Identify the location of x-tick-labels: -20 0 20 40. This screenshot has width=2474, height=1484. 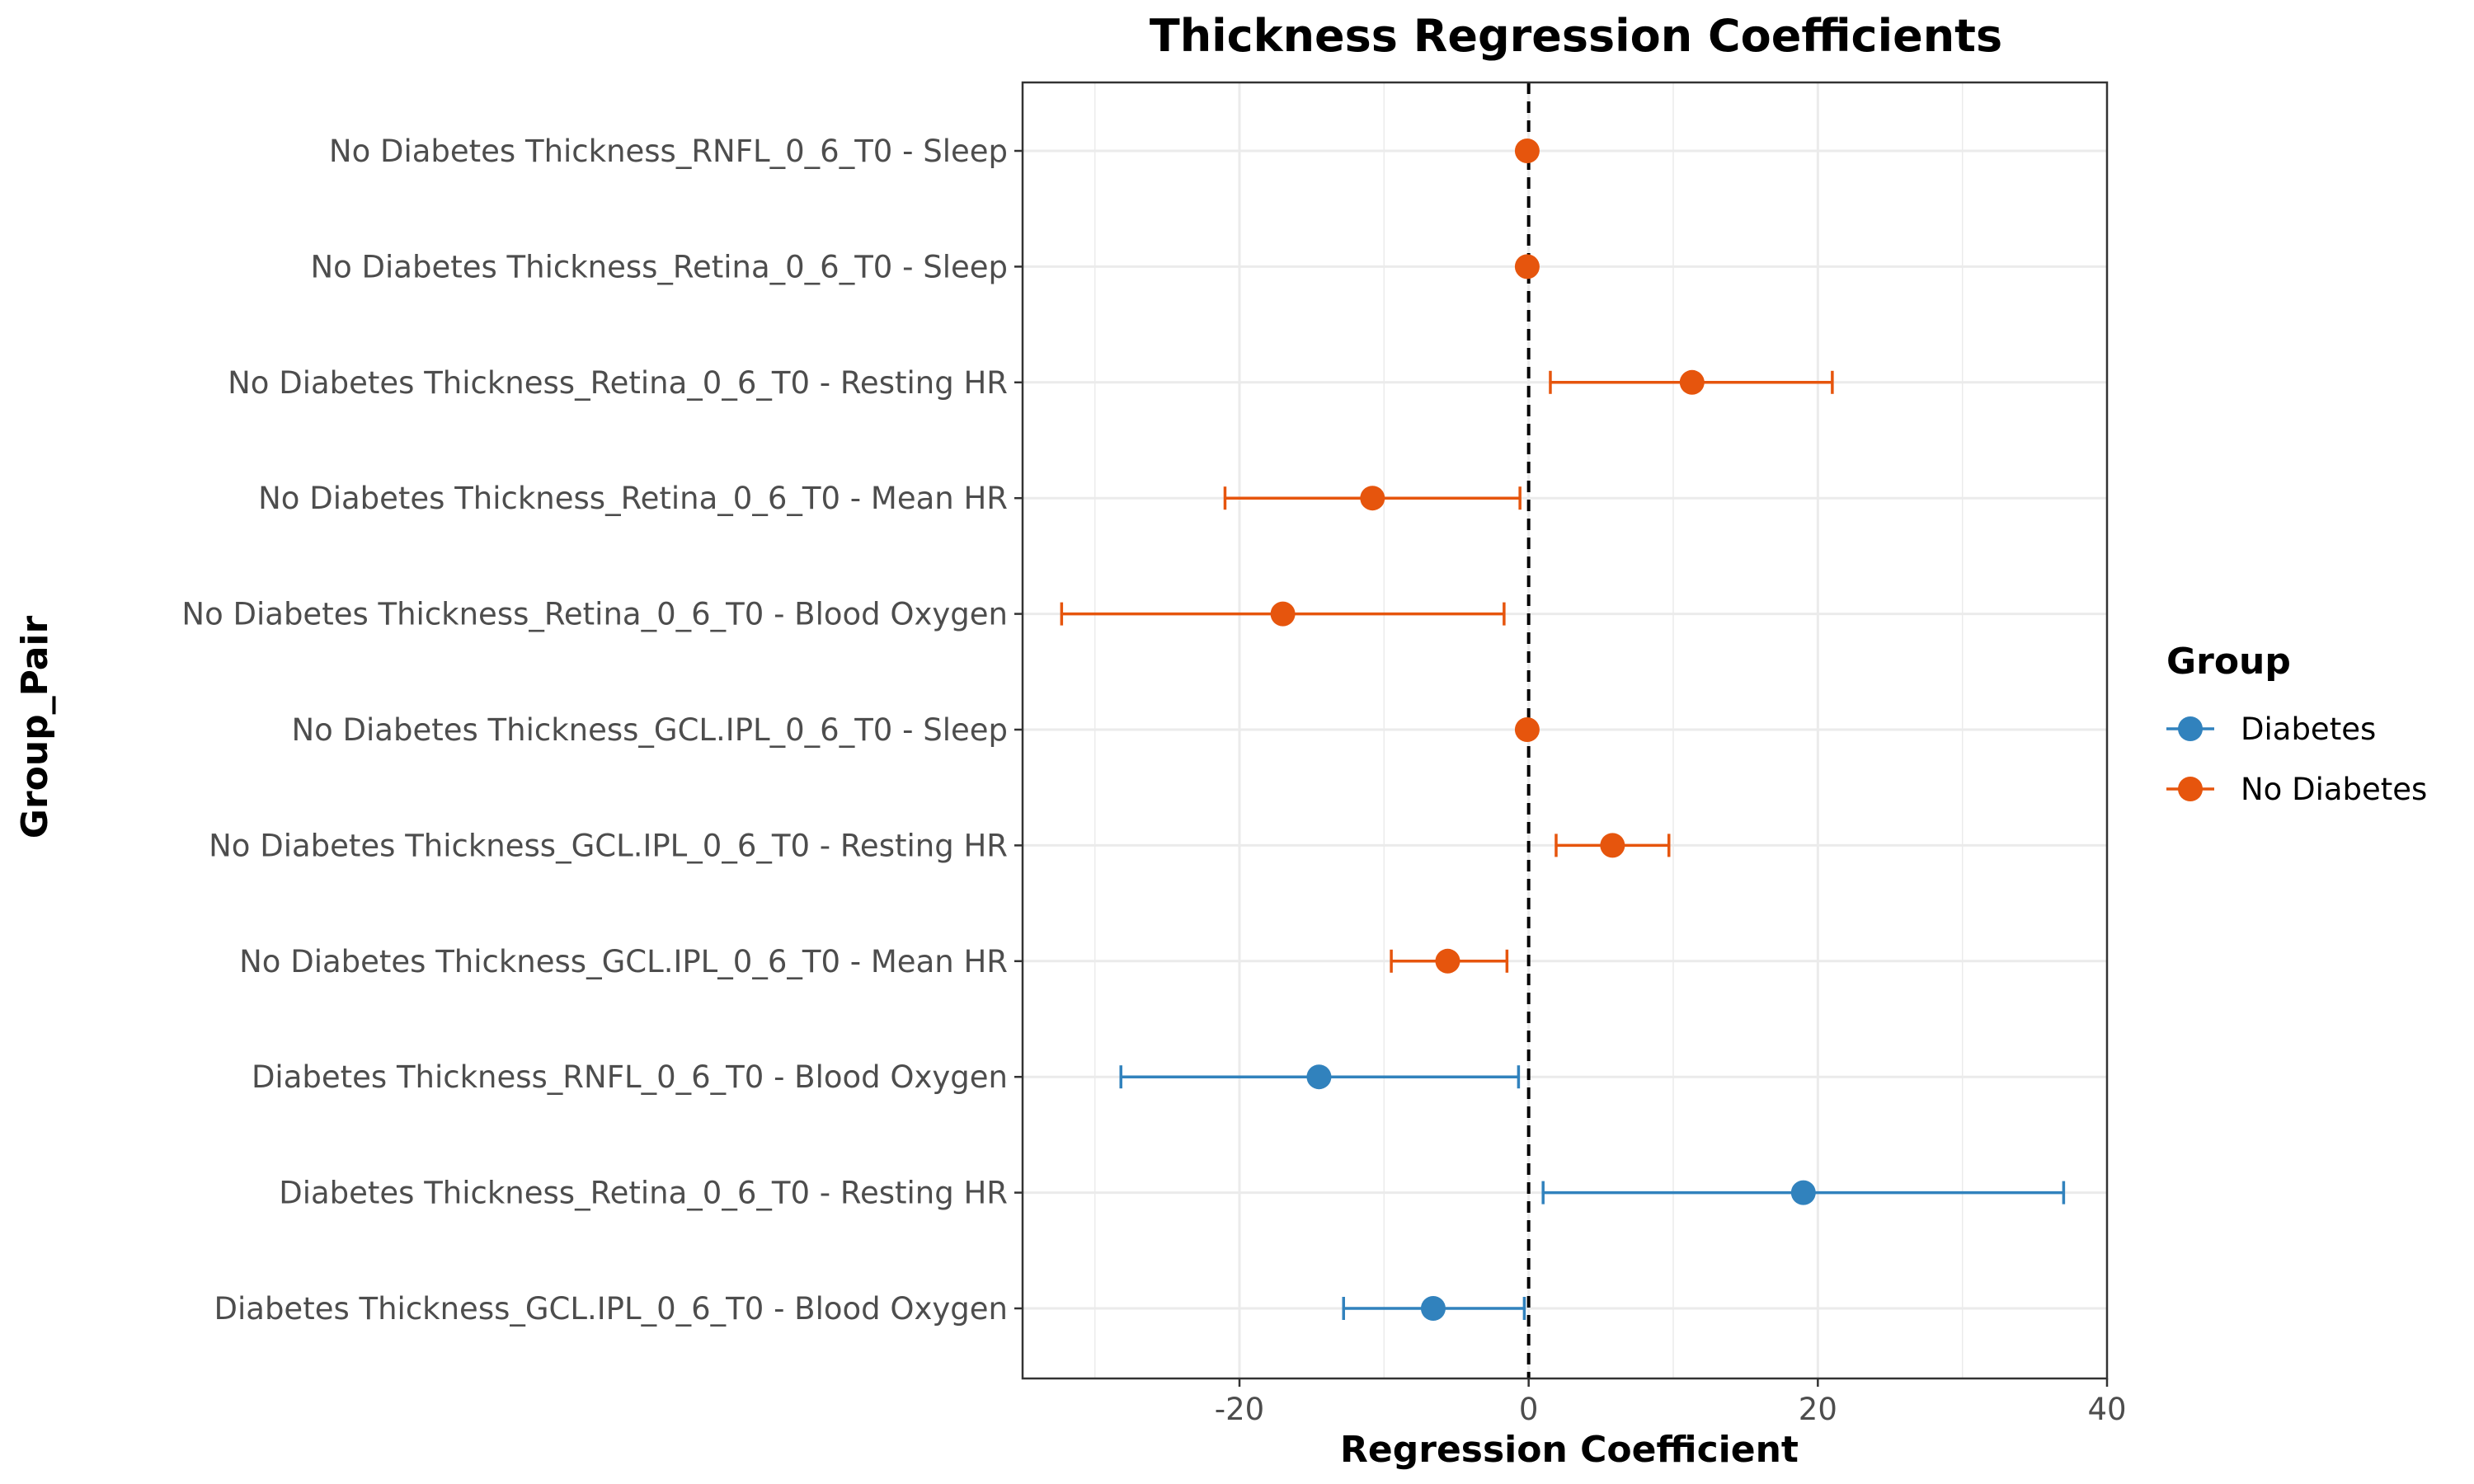
(1671, 1402).